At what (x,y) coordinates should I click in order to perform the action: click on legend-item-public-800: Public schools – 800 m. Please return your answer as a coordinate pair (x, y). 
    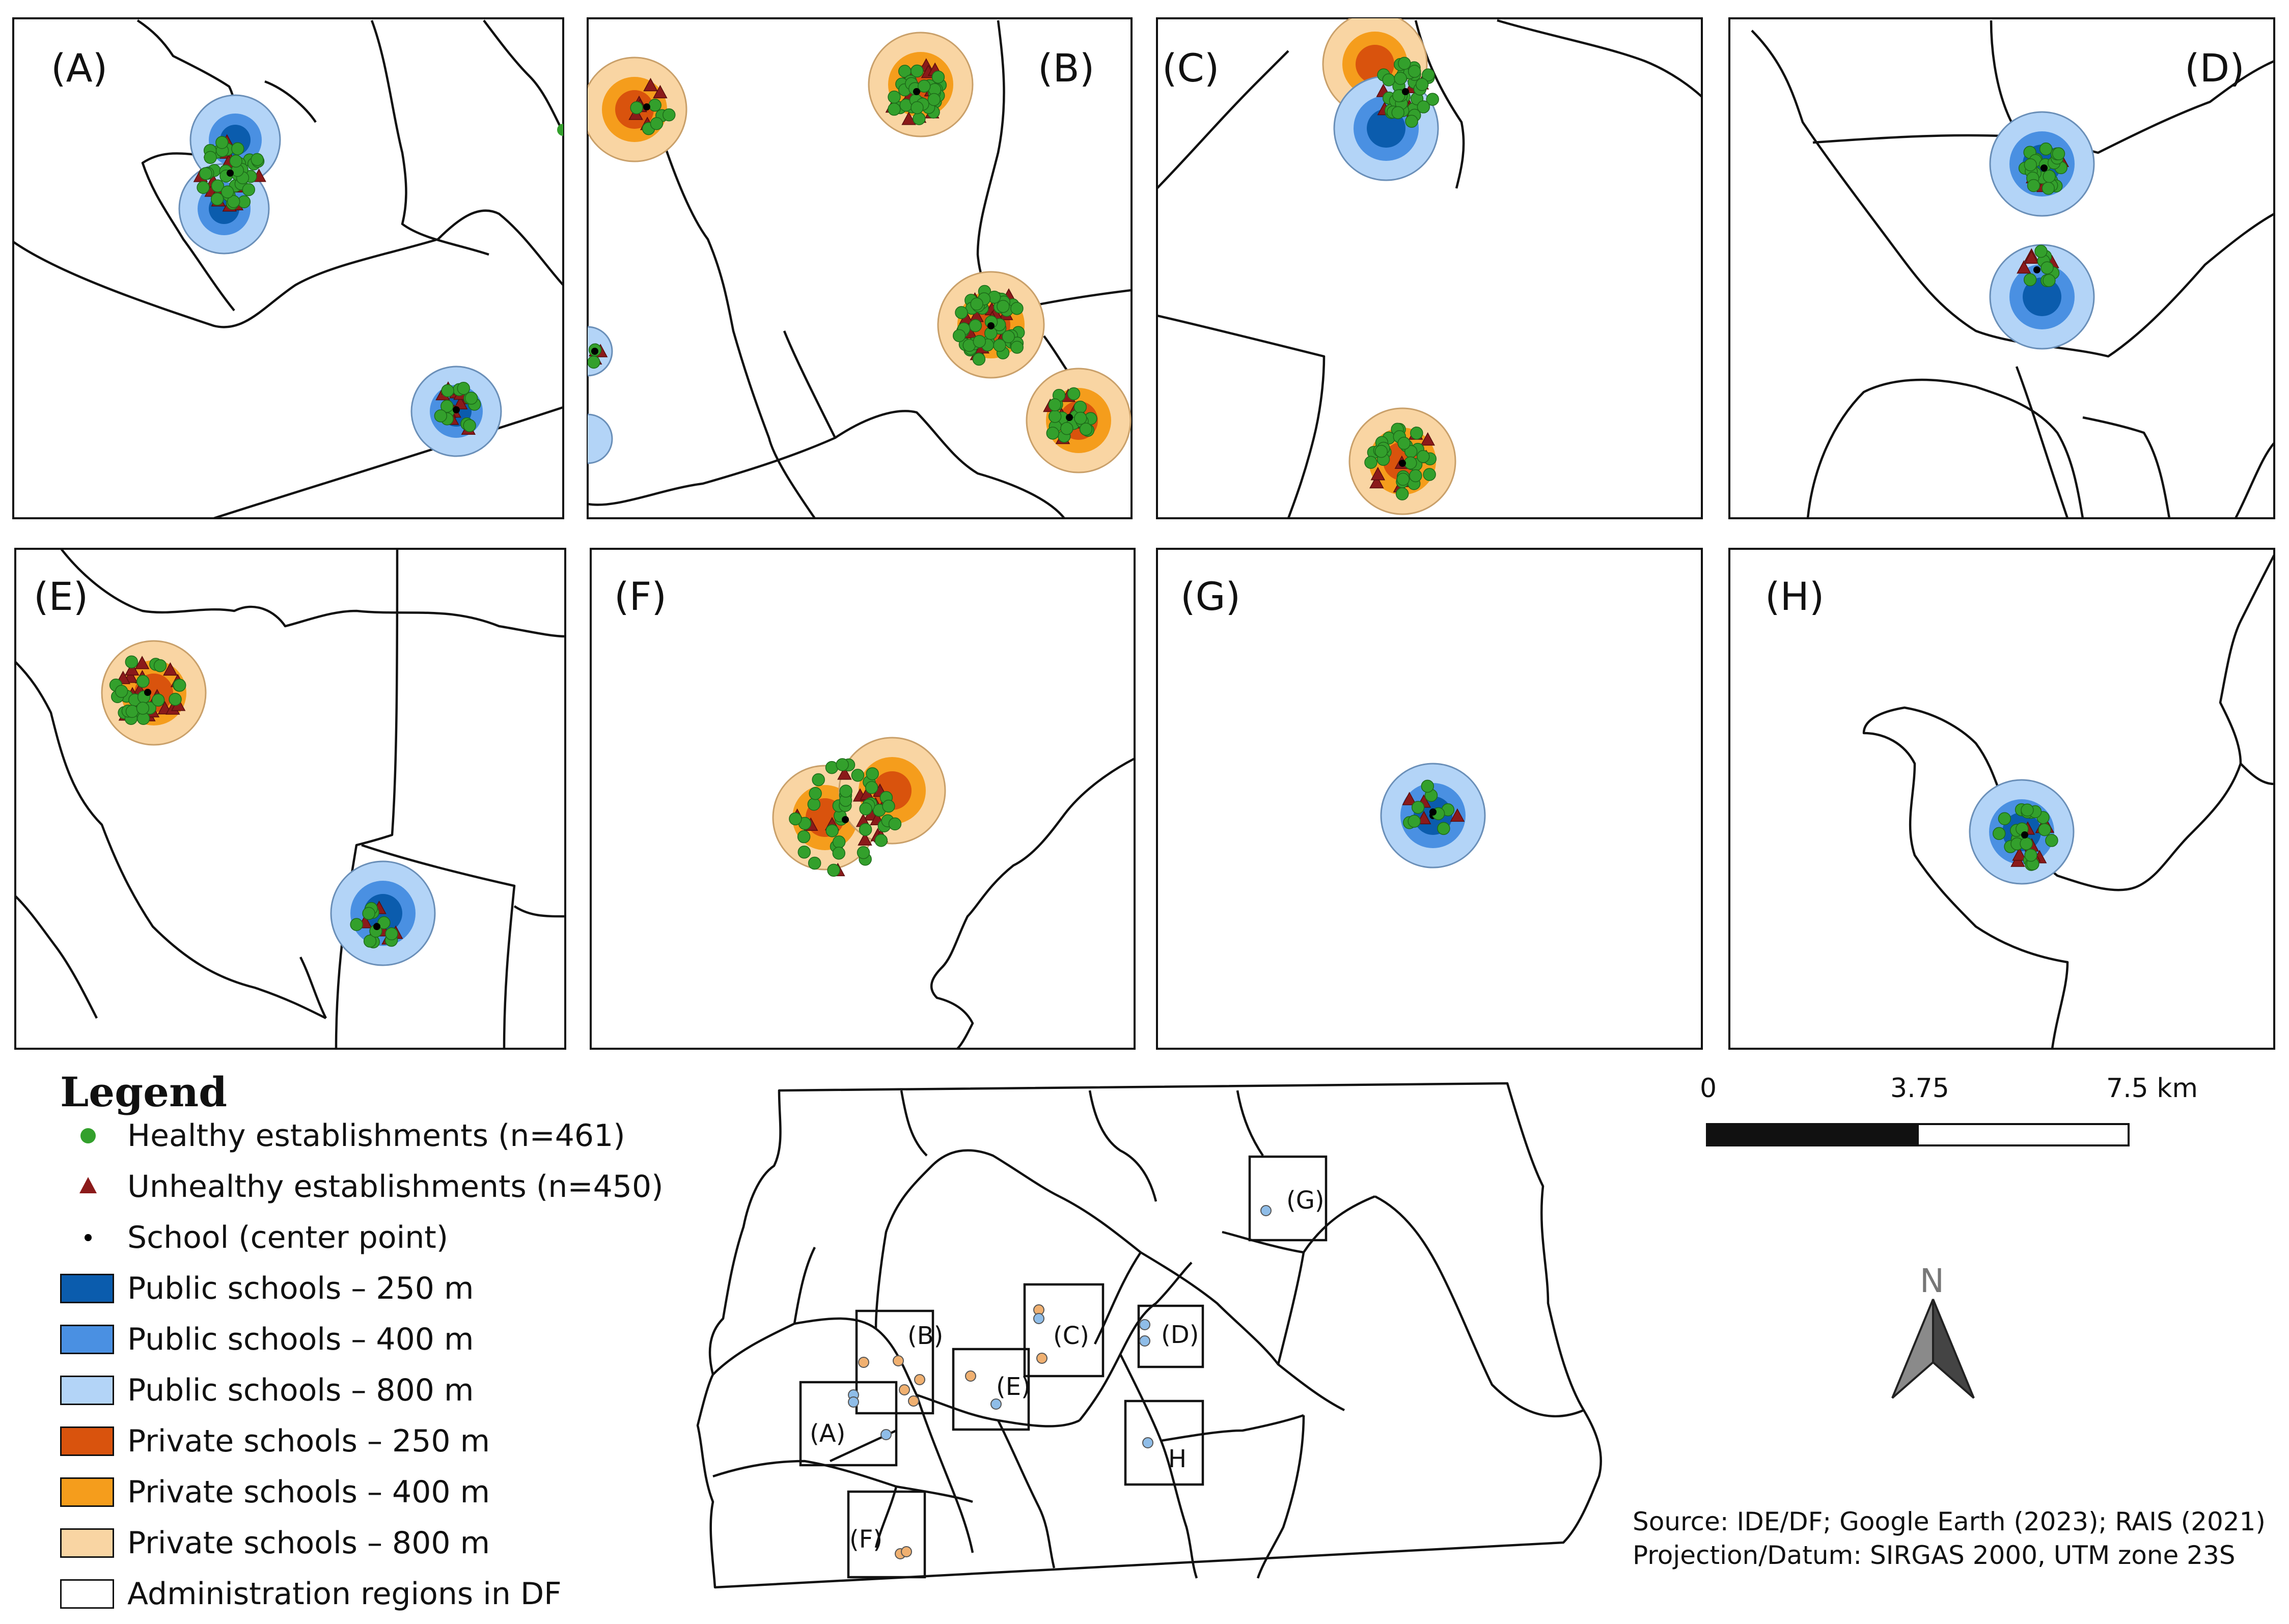
    Looking at the image, I should click on (267, 1390).